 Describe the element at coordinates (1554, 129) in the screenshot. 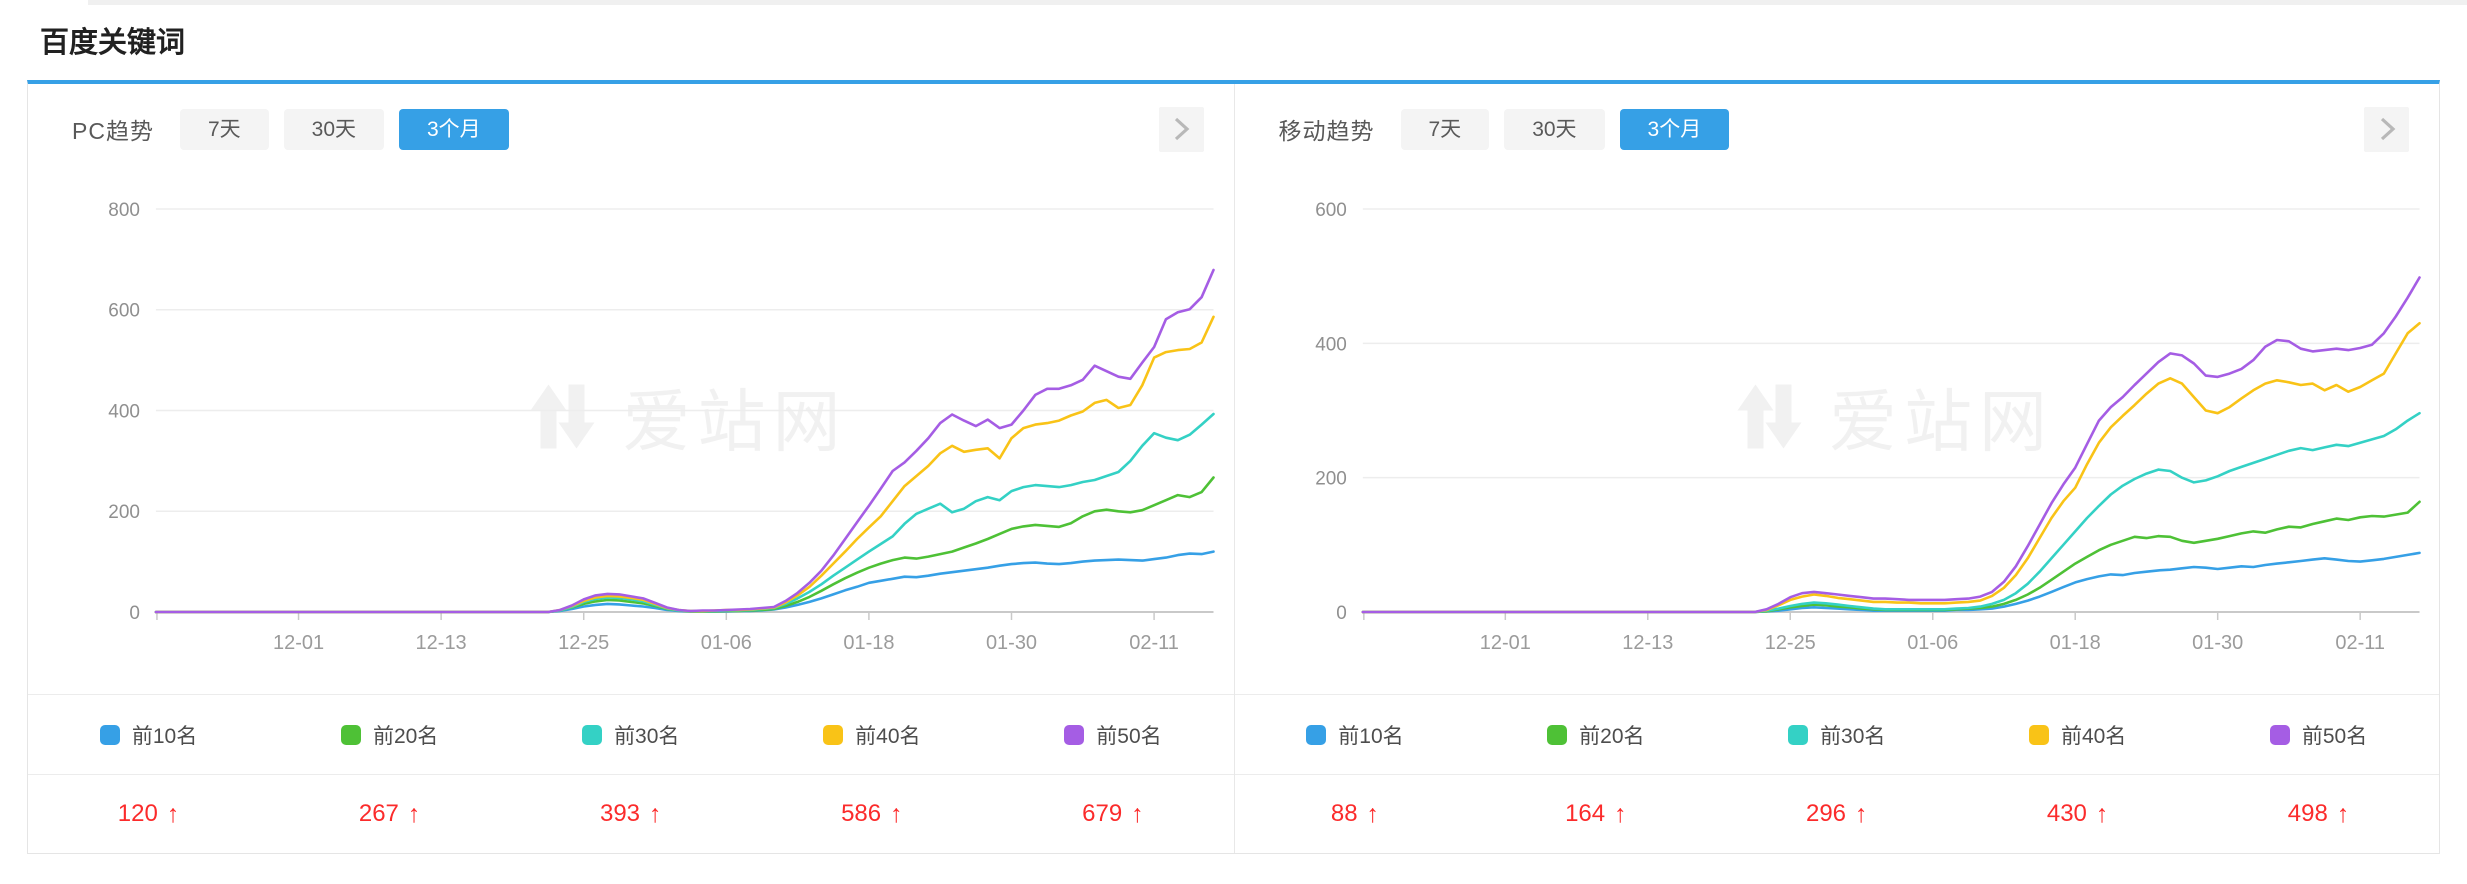

I see `mobile-range-button-30d: 30天` at that location.